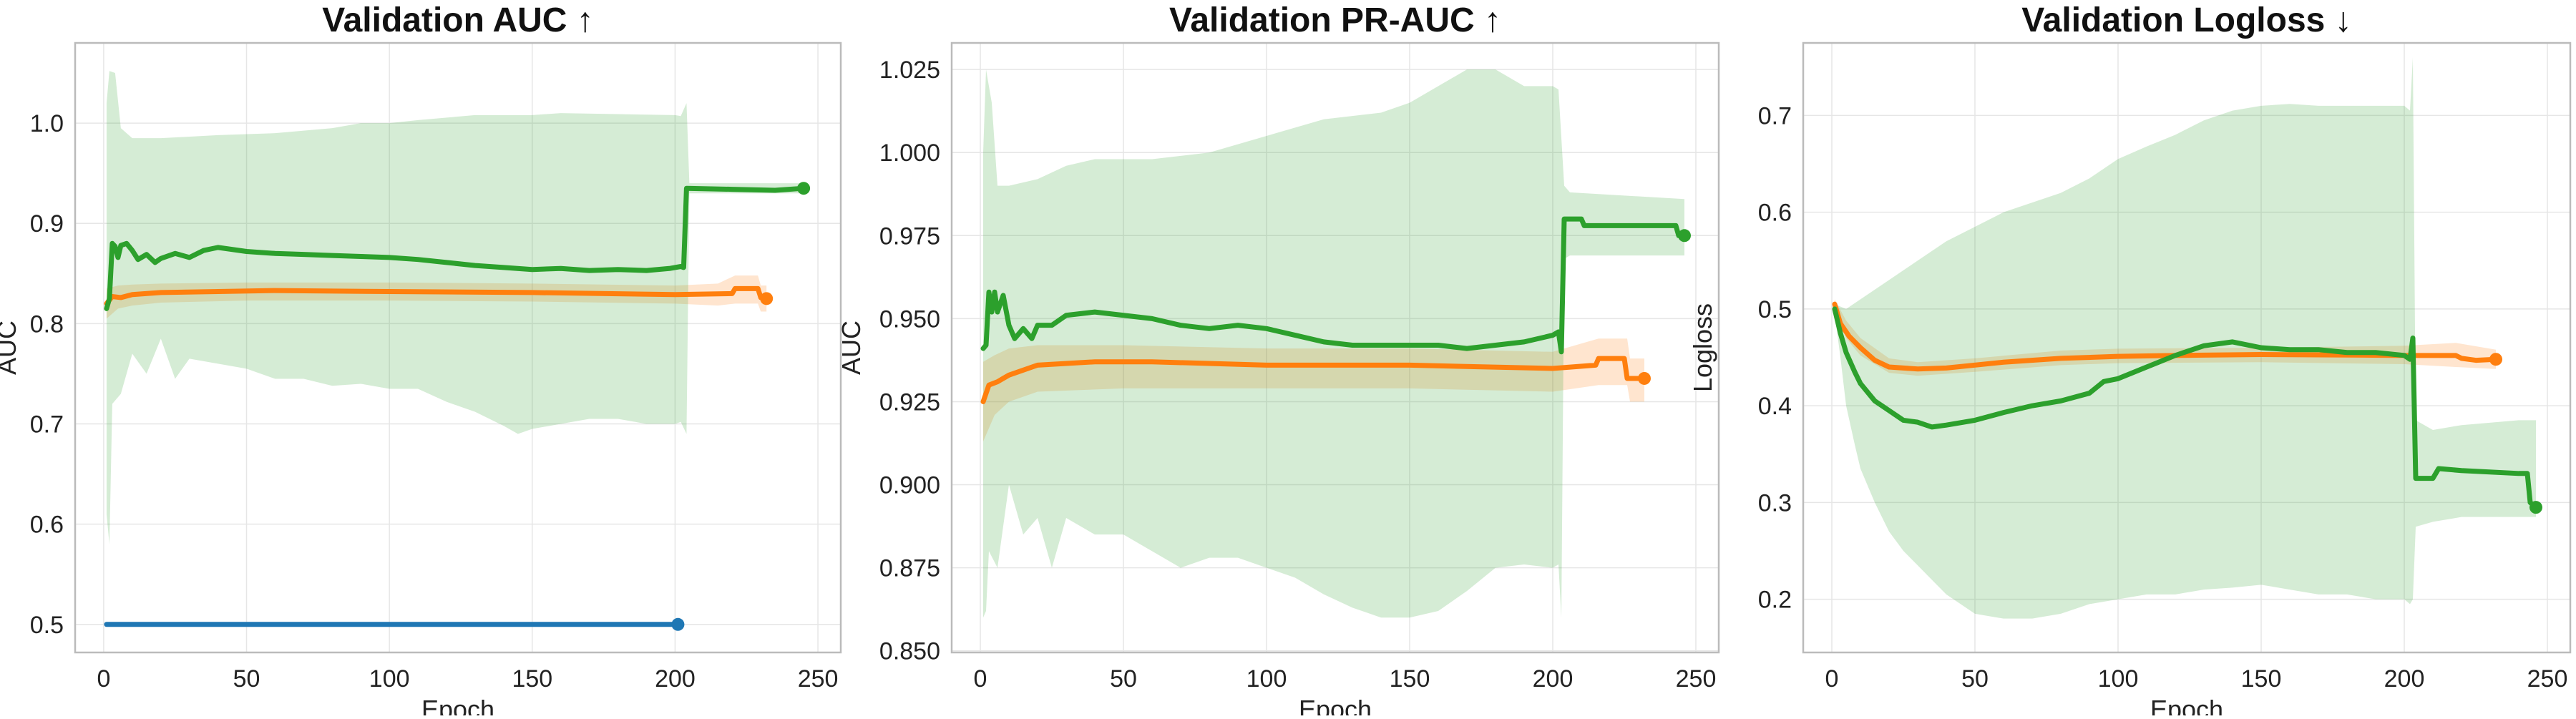 The width and height of the screenshot is (2576, 719). Describe the element at coordinates (2186, 20) in the screenshot. I see `chart-title: Validation Logloss ↓` at that location.